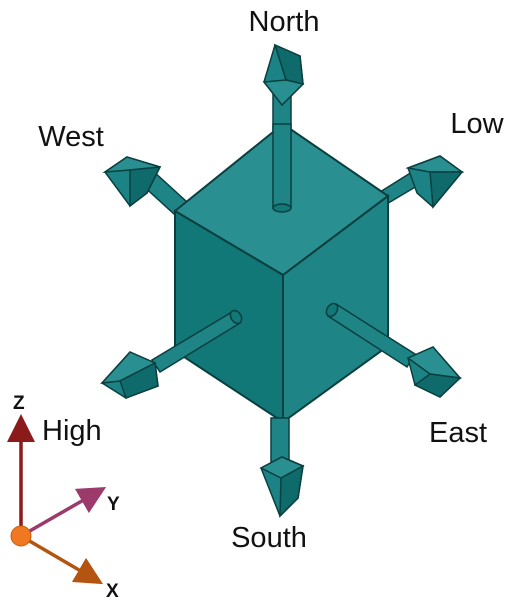 Image resolution: width=510 pixels, height=602 pixels. What do you see at coordinates (417, 182) in the screenshot?
I see `low-arrow` at bounding box center [417, 182].